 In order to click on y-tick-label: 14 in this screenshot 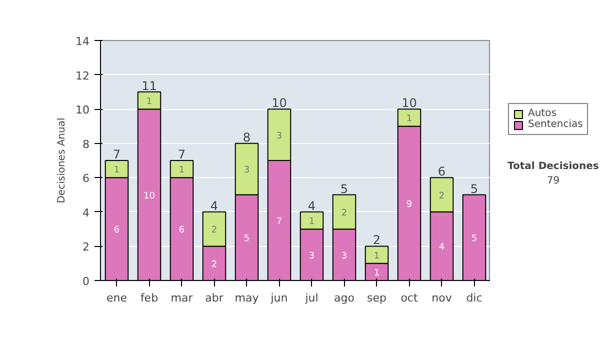, I will do `click(83, 41)`.